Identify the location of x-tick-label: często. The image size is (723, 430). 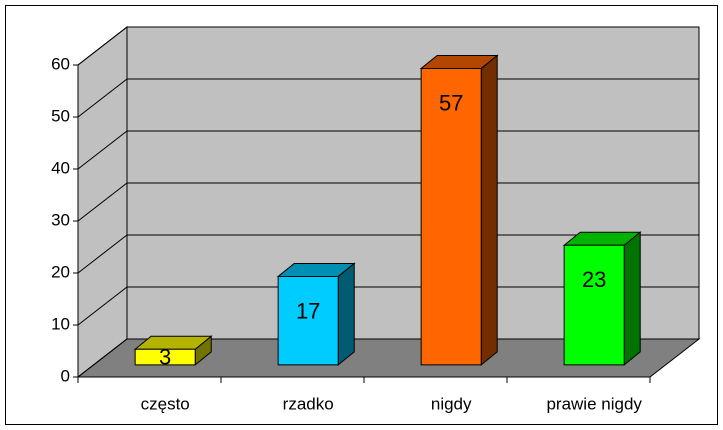
(165, 403).